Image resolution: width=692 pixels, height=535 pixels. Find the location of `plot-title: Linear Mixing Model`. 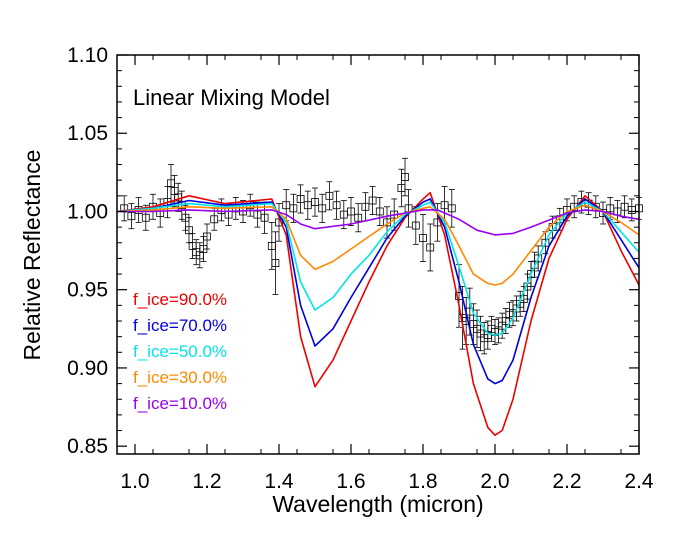

plot-title: Linear Mixing Model is located at coordinates (231, 97).